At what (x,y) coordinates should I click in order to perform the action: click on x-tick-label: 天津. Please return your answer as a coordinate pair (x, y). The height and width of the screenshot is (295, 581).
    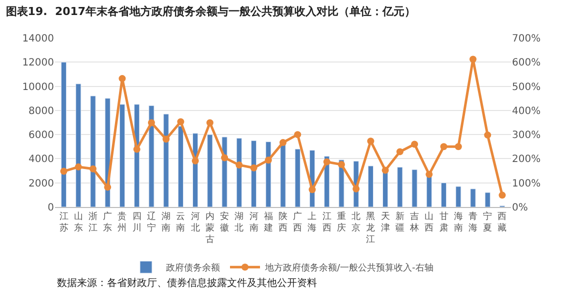
    Looking at the image, I should click on (385, 222).